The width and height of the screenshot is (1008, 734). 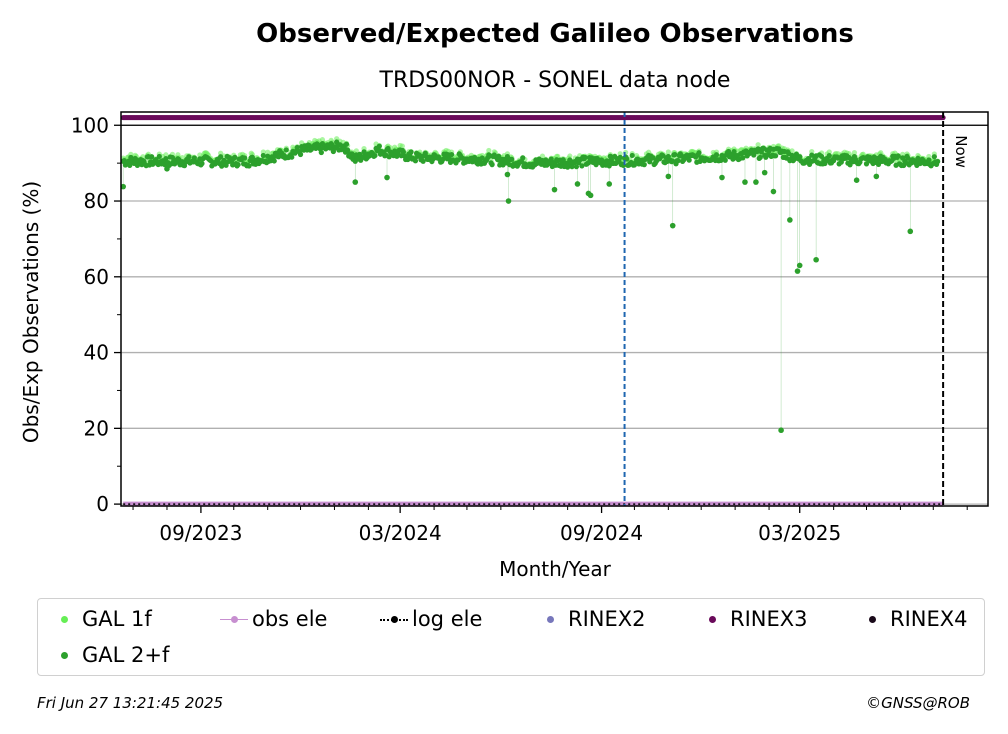 I want to click on footer-timestamp: Fri Jun 27 13:21:45 2025, so click(x=130, y=703).